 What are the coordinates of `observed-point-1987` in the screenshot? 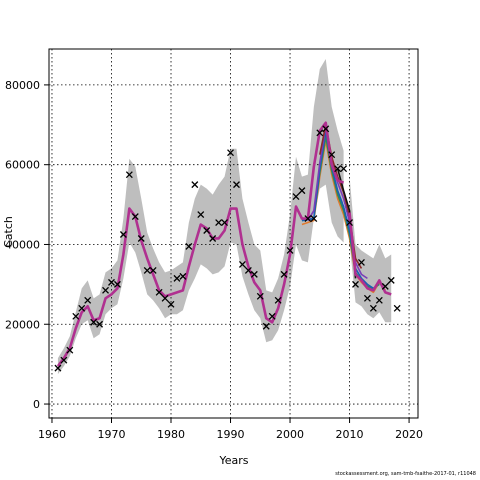 It's located at (213, 238).